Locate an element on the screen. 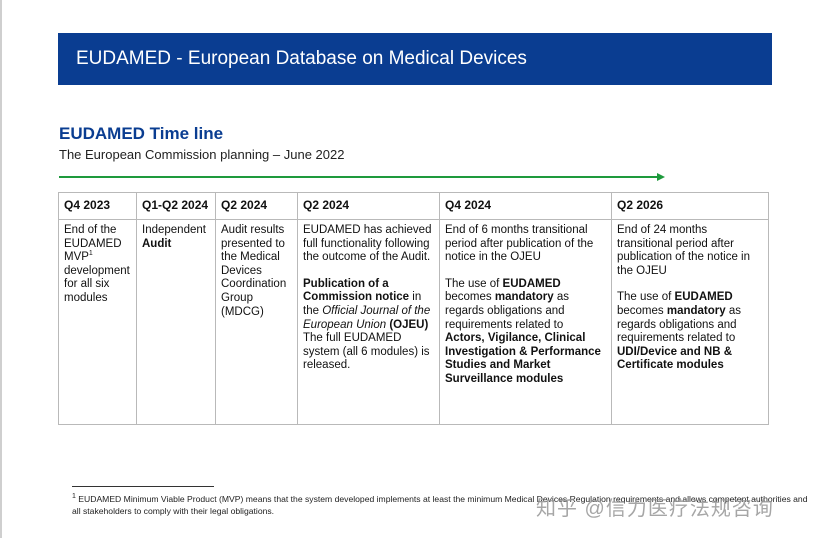 This screenshot has height=538, width=830. cell-text: Independent is located at coordinates (174, 230).